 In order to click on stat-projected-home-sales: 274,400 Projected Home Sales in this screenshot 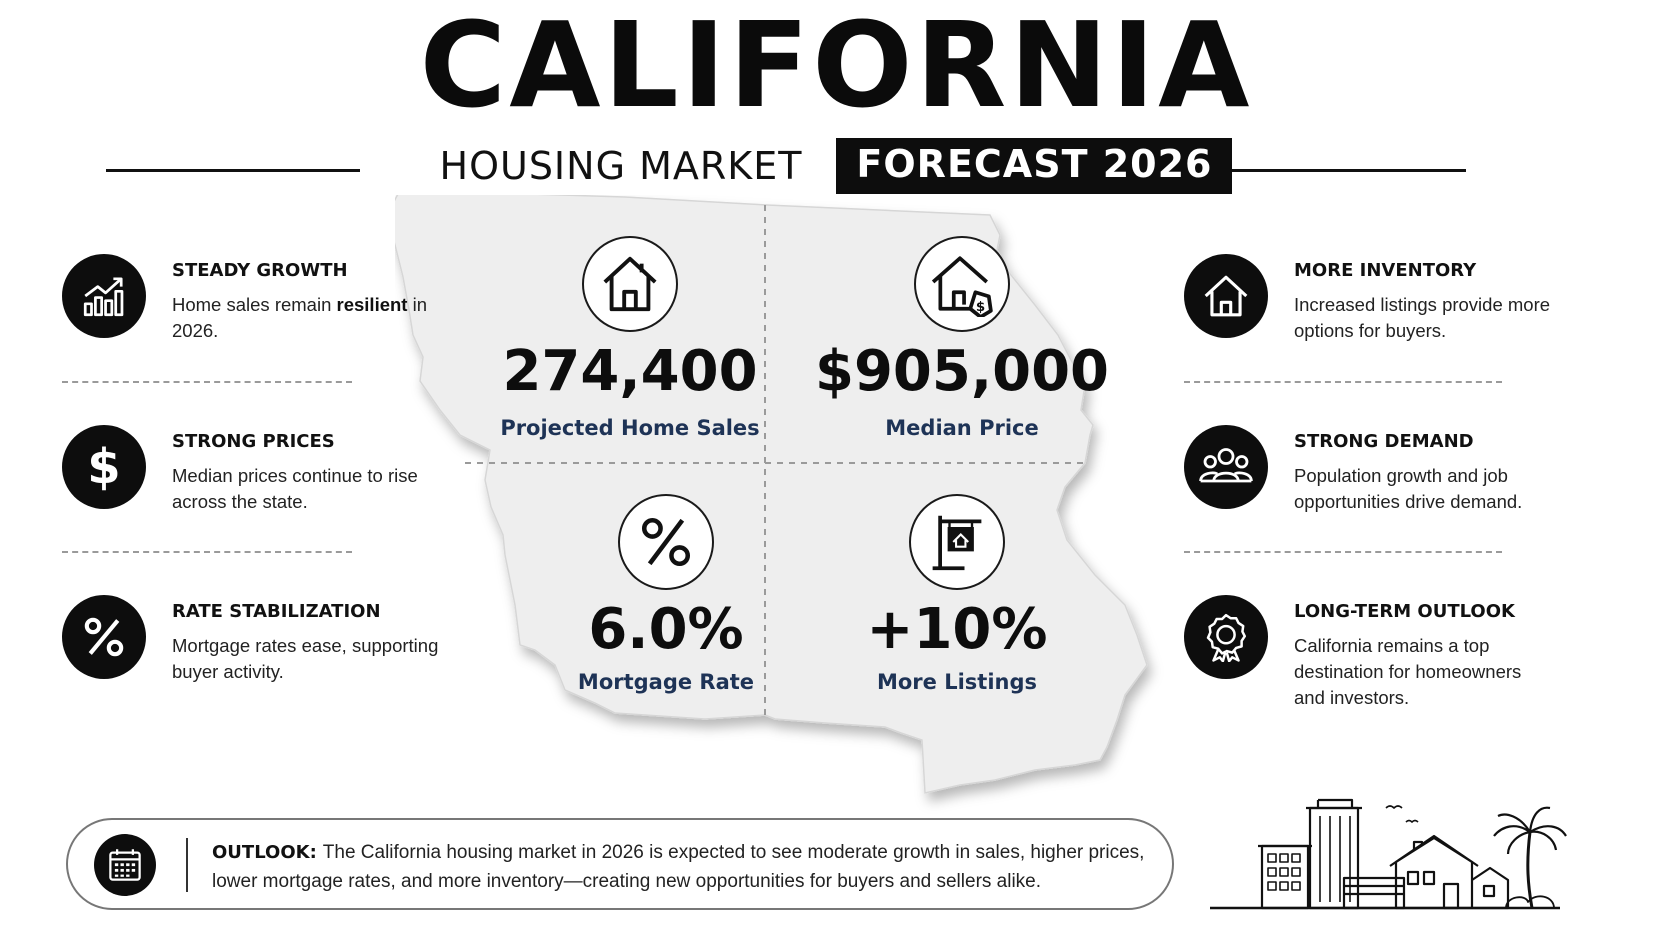, I will do `click(630, 338)`.